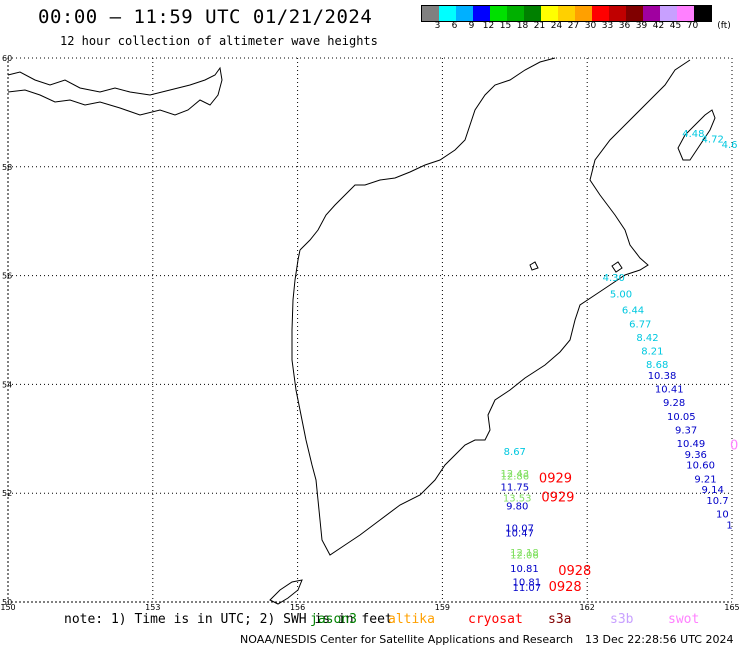 The image size is (740, 650). What do you see at coordinates (691, 444) in the screenshot?
I see `wave-height-label: 10.49` at bounding box center [691, 444].